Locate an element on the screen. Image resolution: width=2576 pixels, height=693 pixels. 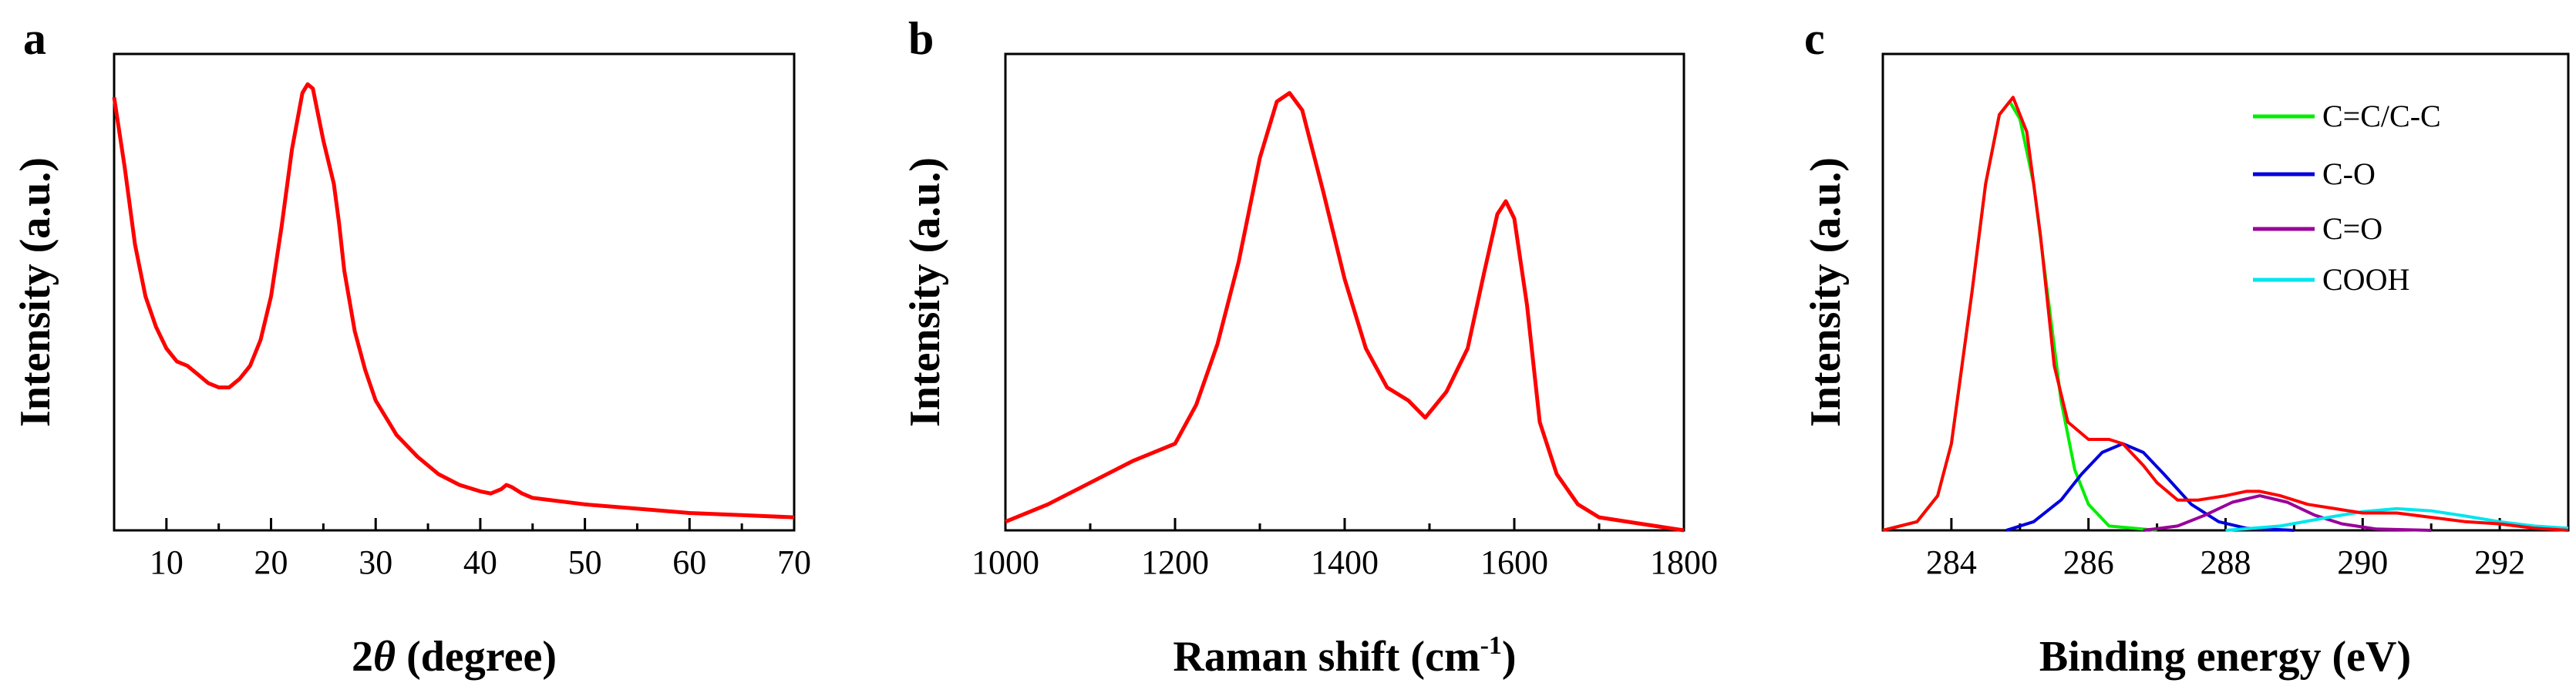
panel-a-xtick-label: 10 is located at coordinates (167, 562).